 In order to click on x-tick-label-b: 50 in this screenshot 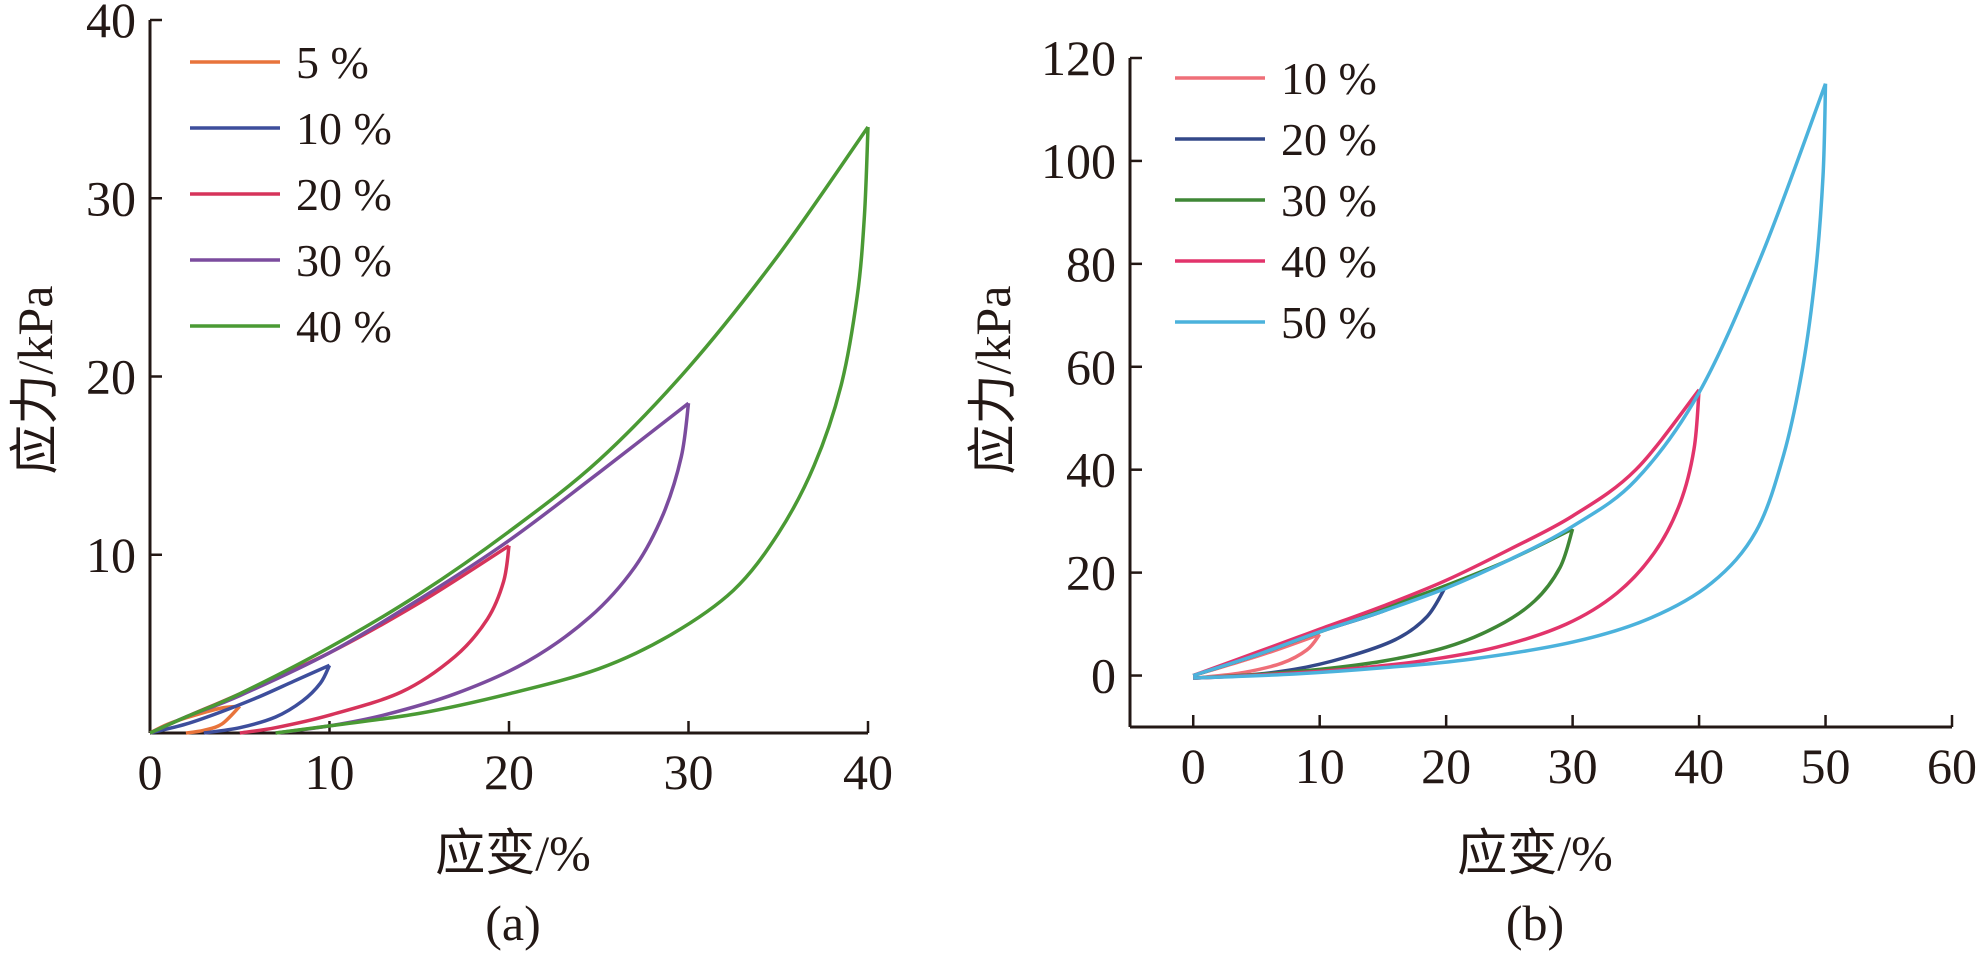, I will do `click(1826, 766)`.